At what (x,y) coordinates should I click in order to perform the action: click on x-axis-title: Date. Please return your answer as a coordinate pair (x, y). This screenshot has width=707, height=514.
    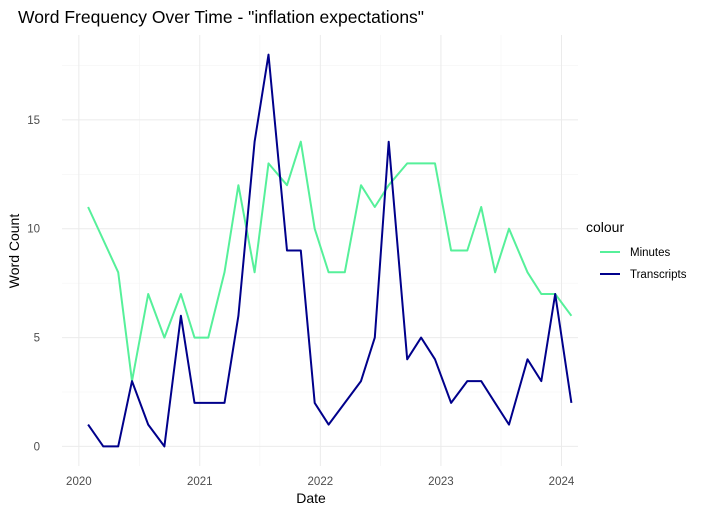
    Looking at the image, I should click on (311, 498).